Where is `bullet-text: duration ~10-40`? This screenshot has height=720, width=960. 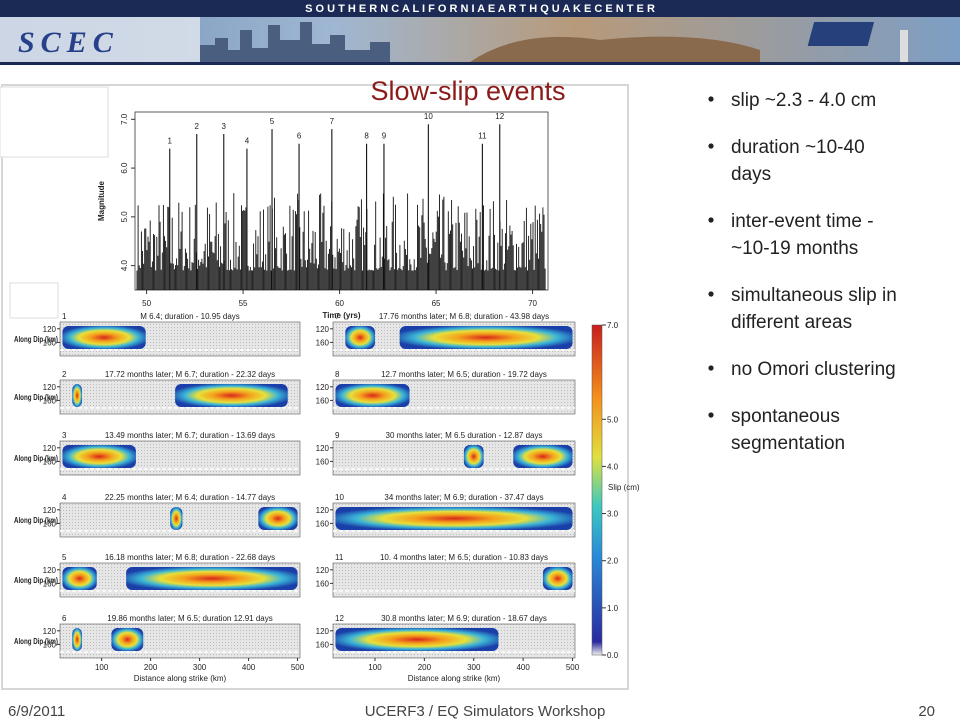 bullet-text: duration ~10-40 is located at coordinates (798, 147).